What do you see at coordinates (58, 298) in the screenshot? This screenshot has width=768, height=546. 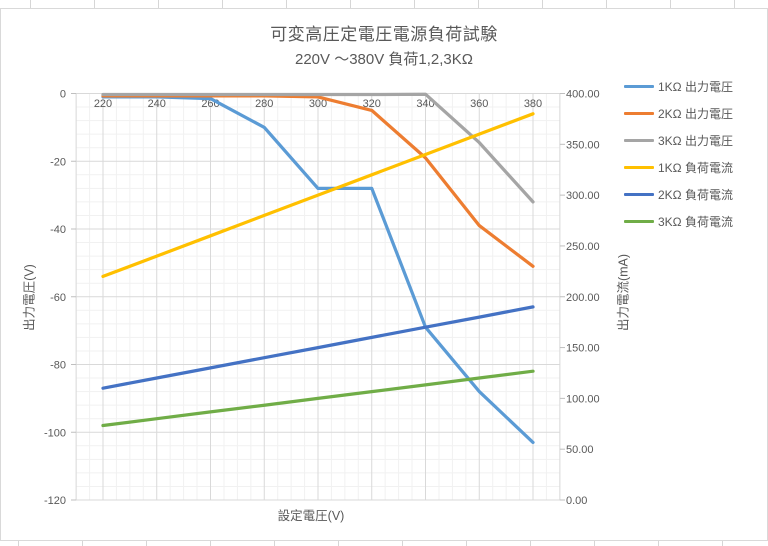 I see `left-axis-tick-label: -60` at bounding box center [58, 298].